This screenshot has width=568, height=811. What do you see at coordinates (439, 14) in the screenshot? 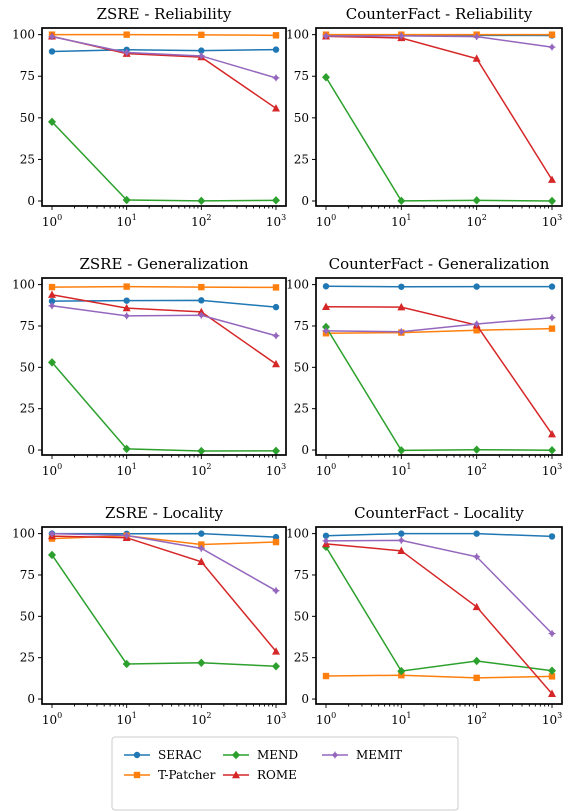
I see `panel-title: CounterFact - Reliability` at bounding box center [439, 14].